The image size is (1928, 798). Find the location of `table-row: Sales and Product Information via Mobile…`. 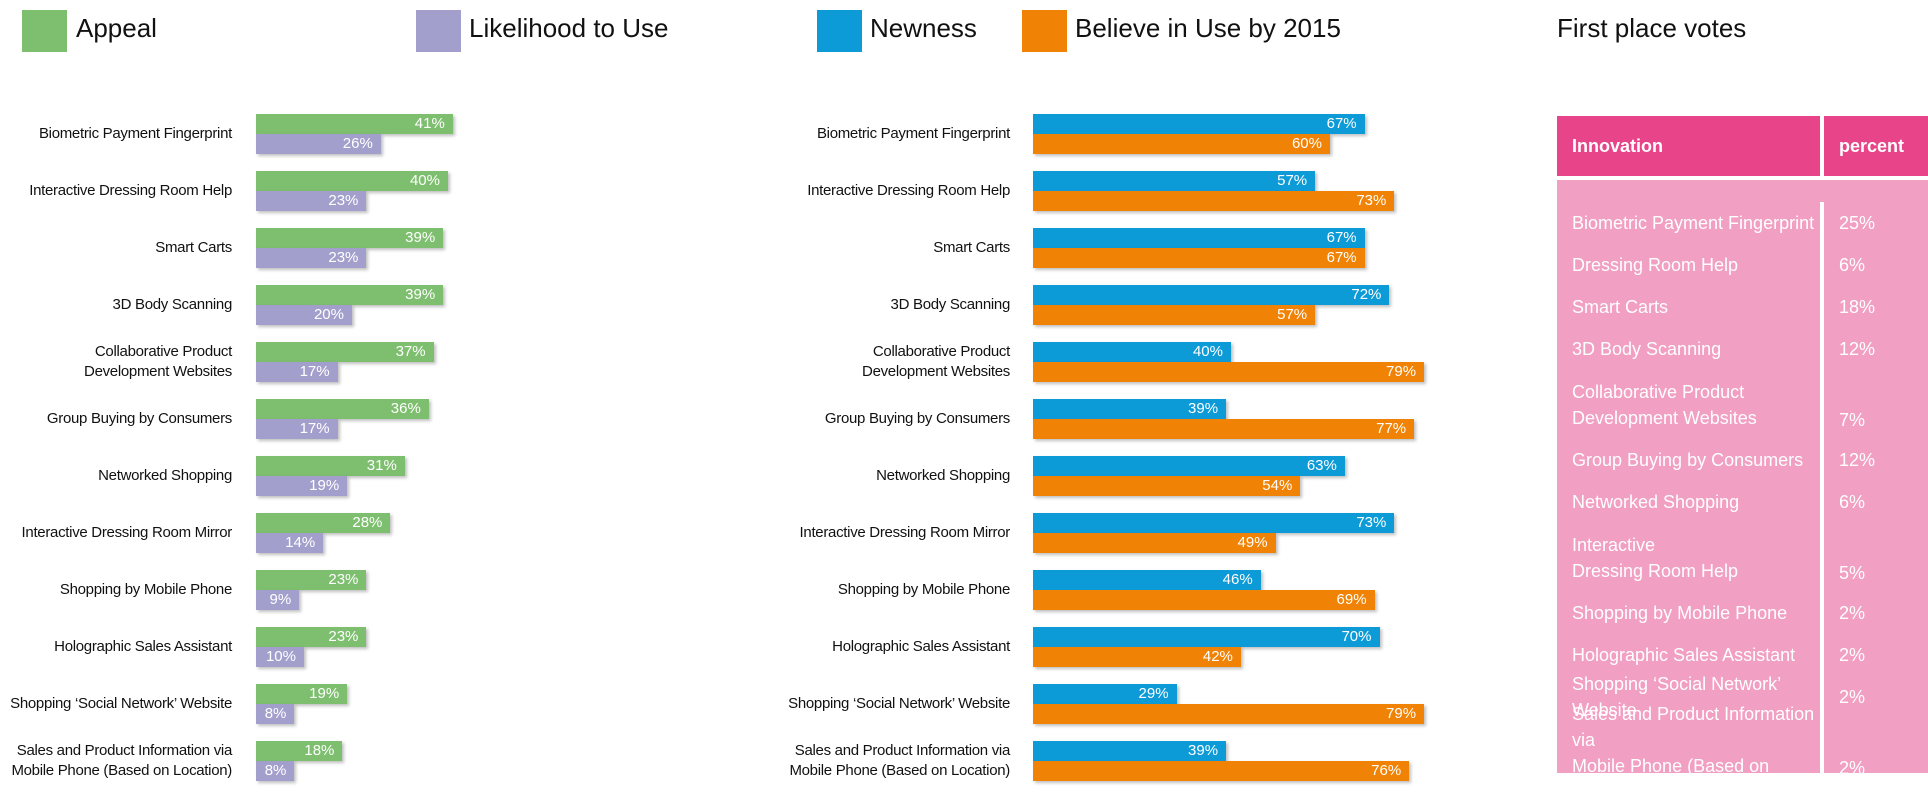

table-row: Sales and Product Information via Mobile… is located at coordinates (1742, 751).